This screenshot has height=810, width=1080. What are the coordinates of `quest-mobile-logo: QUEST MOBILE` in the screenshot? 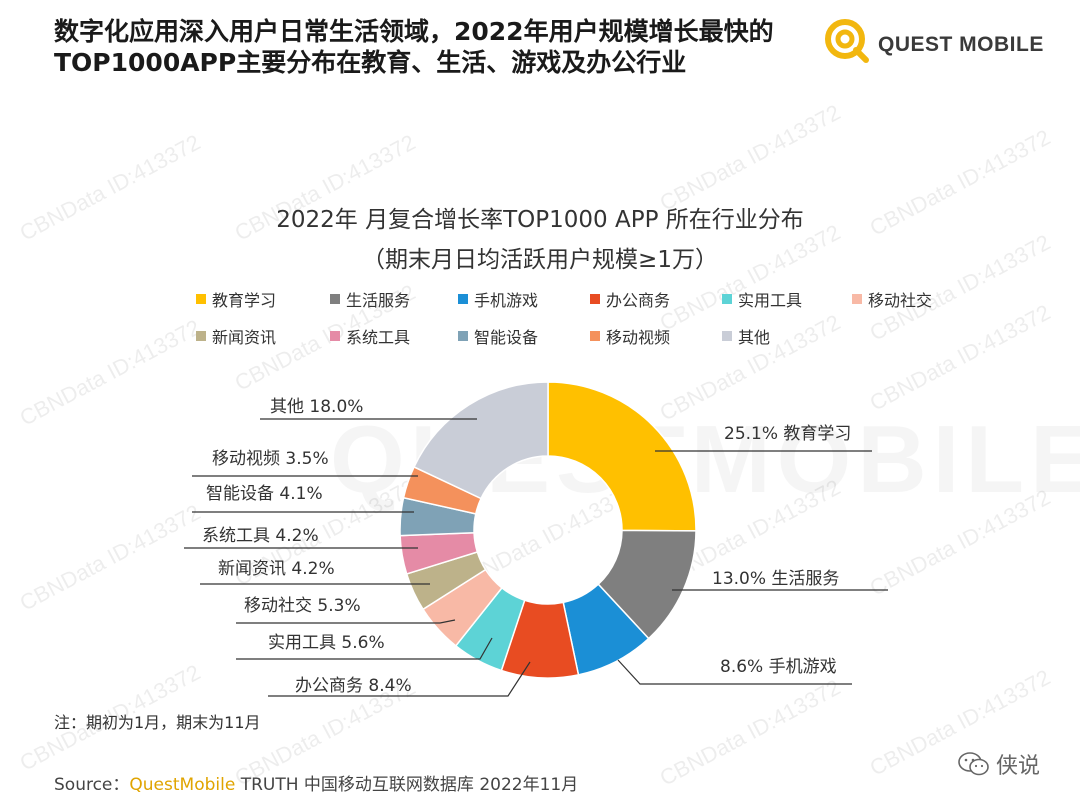 It's located at (930, 42).